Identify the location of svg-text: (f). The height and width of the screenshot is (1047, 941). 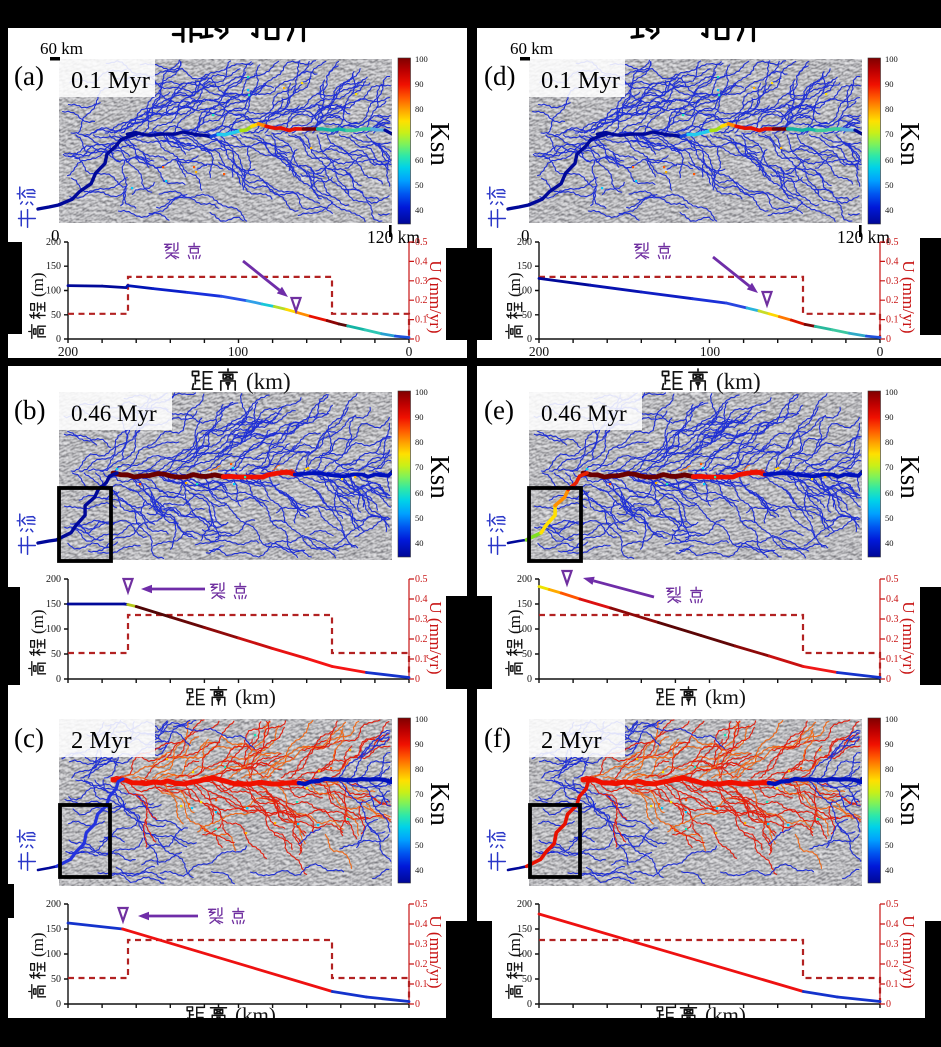
(497, 738).